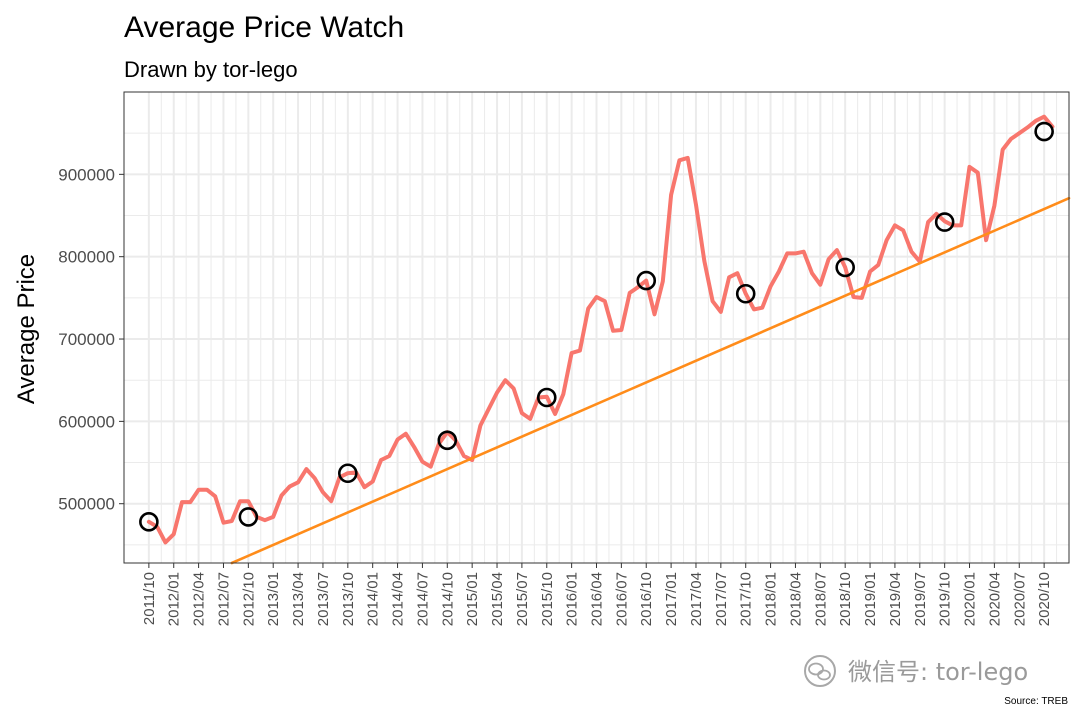  Describe the element at coordinates (422, 599) in the screenshot. I see `x-tick-label: 2014/07` at that location.